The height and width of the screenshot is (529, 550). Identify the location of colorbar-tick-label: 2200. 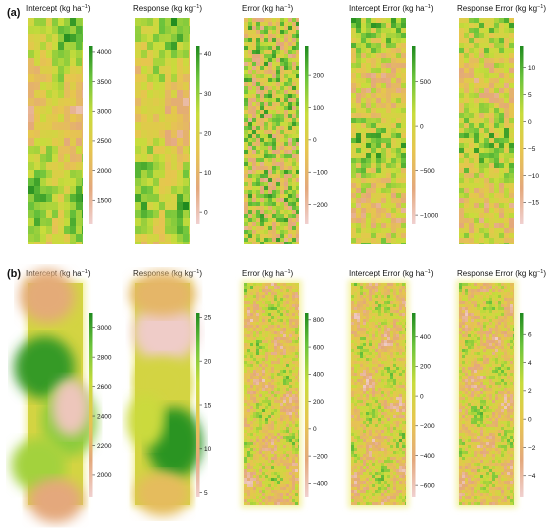
(104, 446).